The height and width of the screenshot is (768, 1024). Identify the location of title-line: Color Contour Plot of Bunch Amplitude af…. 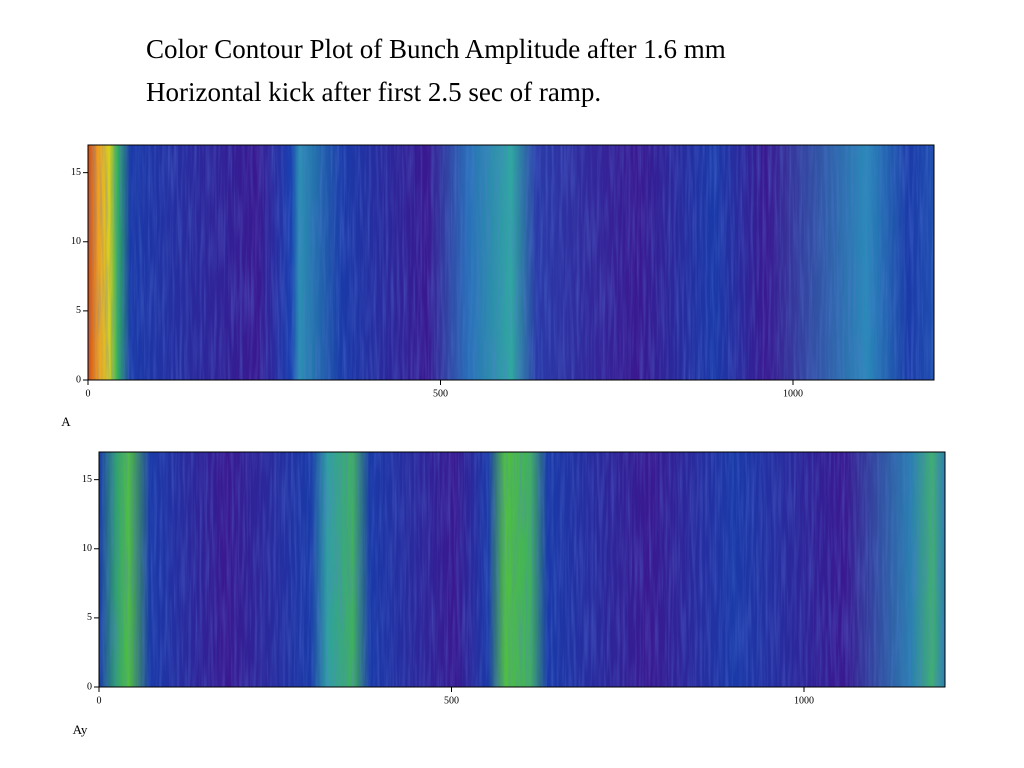
(436, 49).